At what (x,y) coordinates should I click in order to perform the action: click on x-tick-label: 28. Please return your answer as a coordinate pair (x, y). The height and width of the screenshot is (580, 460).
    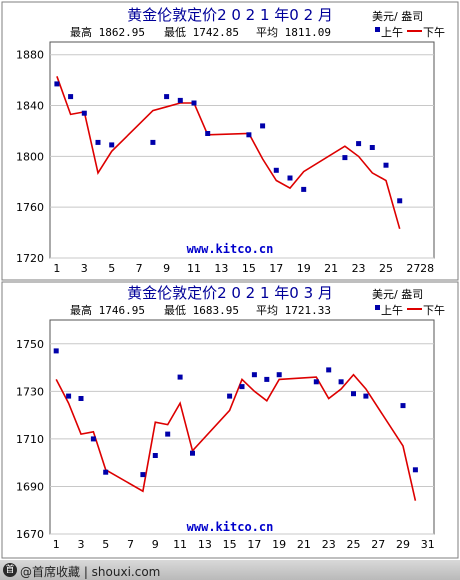
    Looking at the image, I should click on (427, 268).